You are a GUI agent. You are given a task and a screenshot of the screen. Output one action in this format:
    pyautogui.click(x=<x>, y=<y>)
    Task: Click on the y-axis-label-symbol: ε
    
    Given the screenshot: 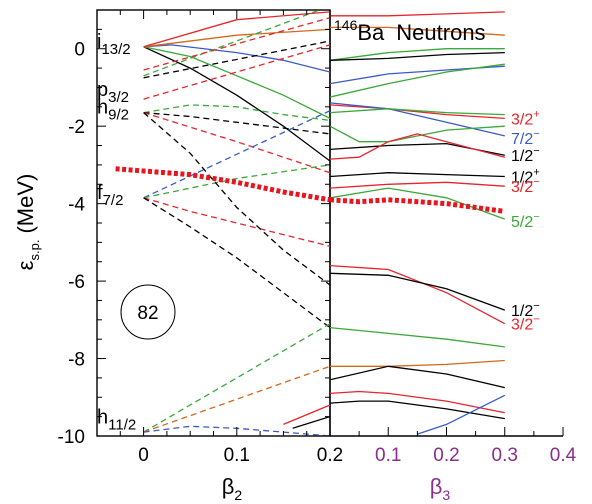 What is the action you would take?
    pyautogui.click(x=25, y=265)
    